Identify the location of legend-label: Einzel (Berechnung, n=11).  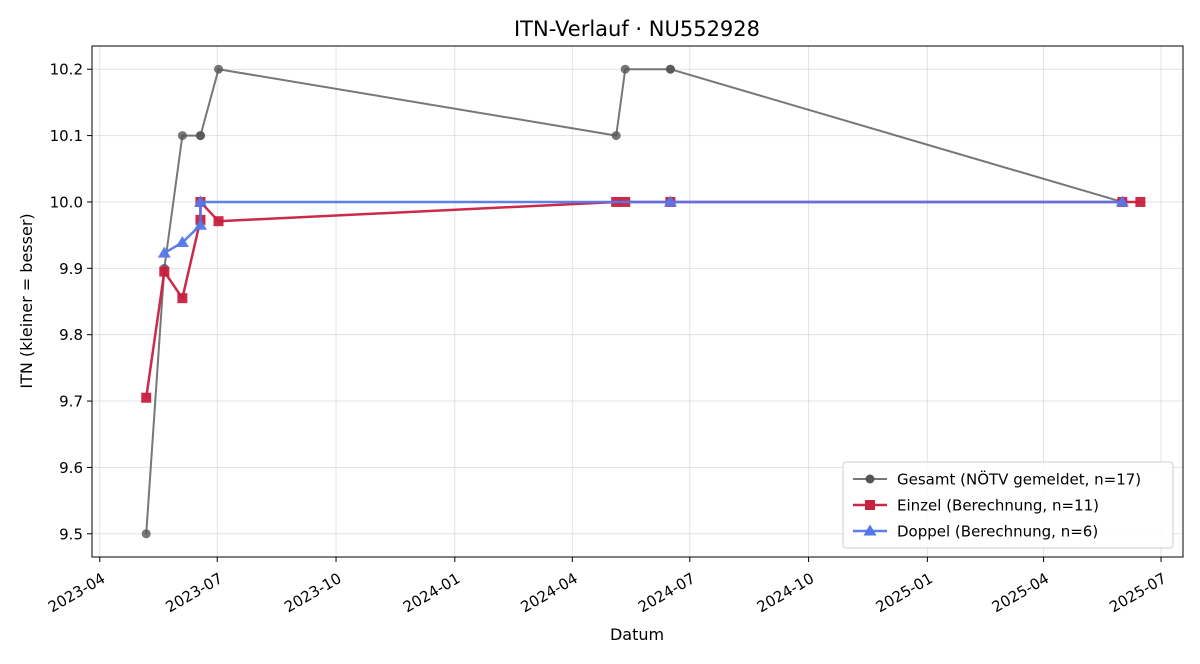
(998, 506).